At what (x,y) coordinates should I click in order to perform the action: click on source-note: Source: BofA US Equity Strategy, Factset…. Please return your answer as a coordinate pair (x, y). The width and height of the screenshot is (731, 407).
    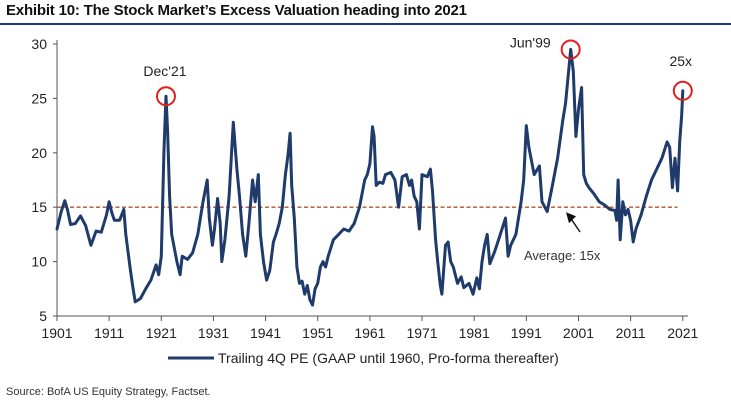
    Looking at the image, I should click on (108, 392).